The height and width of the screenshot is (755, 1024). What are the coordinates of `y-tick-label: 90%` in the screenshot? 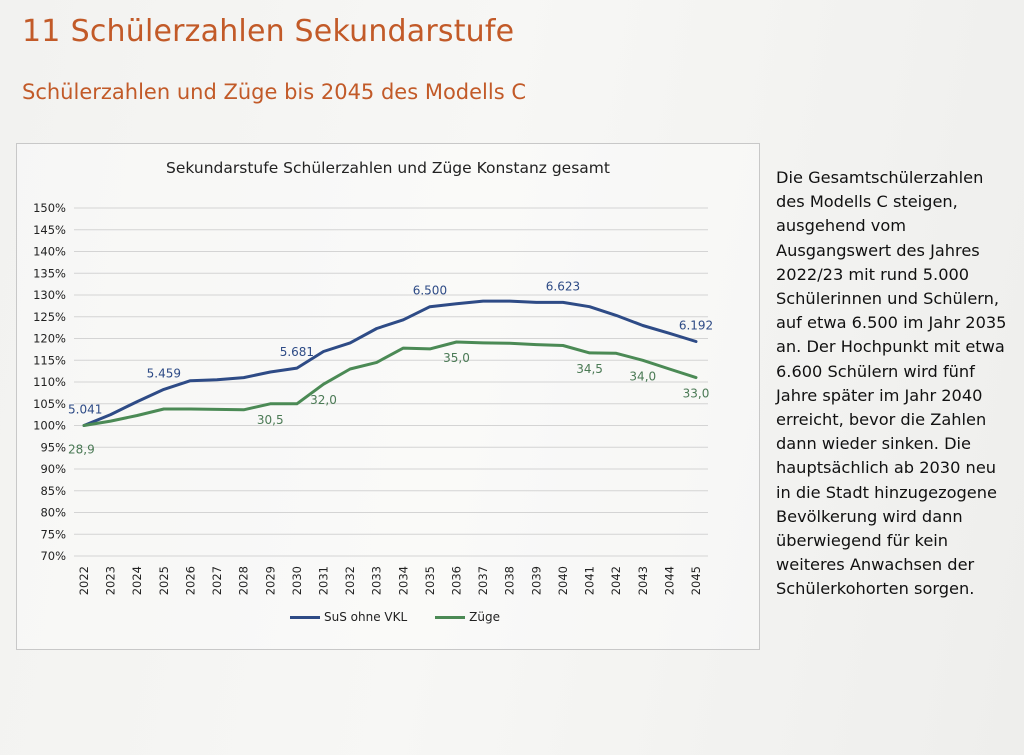 It's located at (53, 469).